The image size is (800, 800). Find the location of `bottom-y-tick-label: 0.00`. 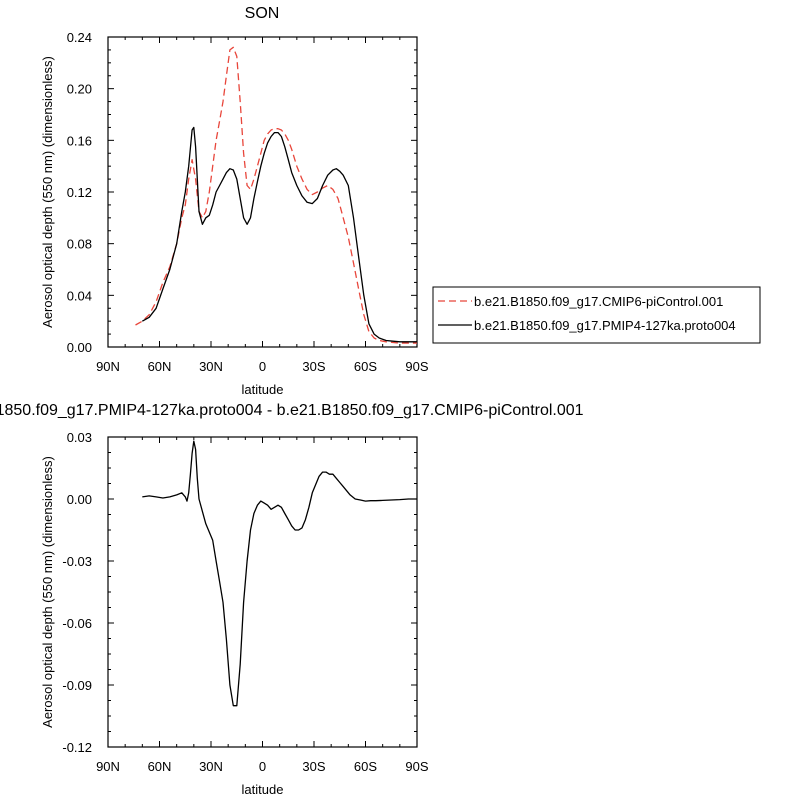

bottom-y-tick-label: 0.00 is located at coordinates (79, 499).